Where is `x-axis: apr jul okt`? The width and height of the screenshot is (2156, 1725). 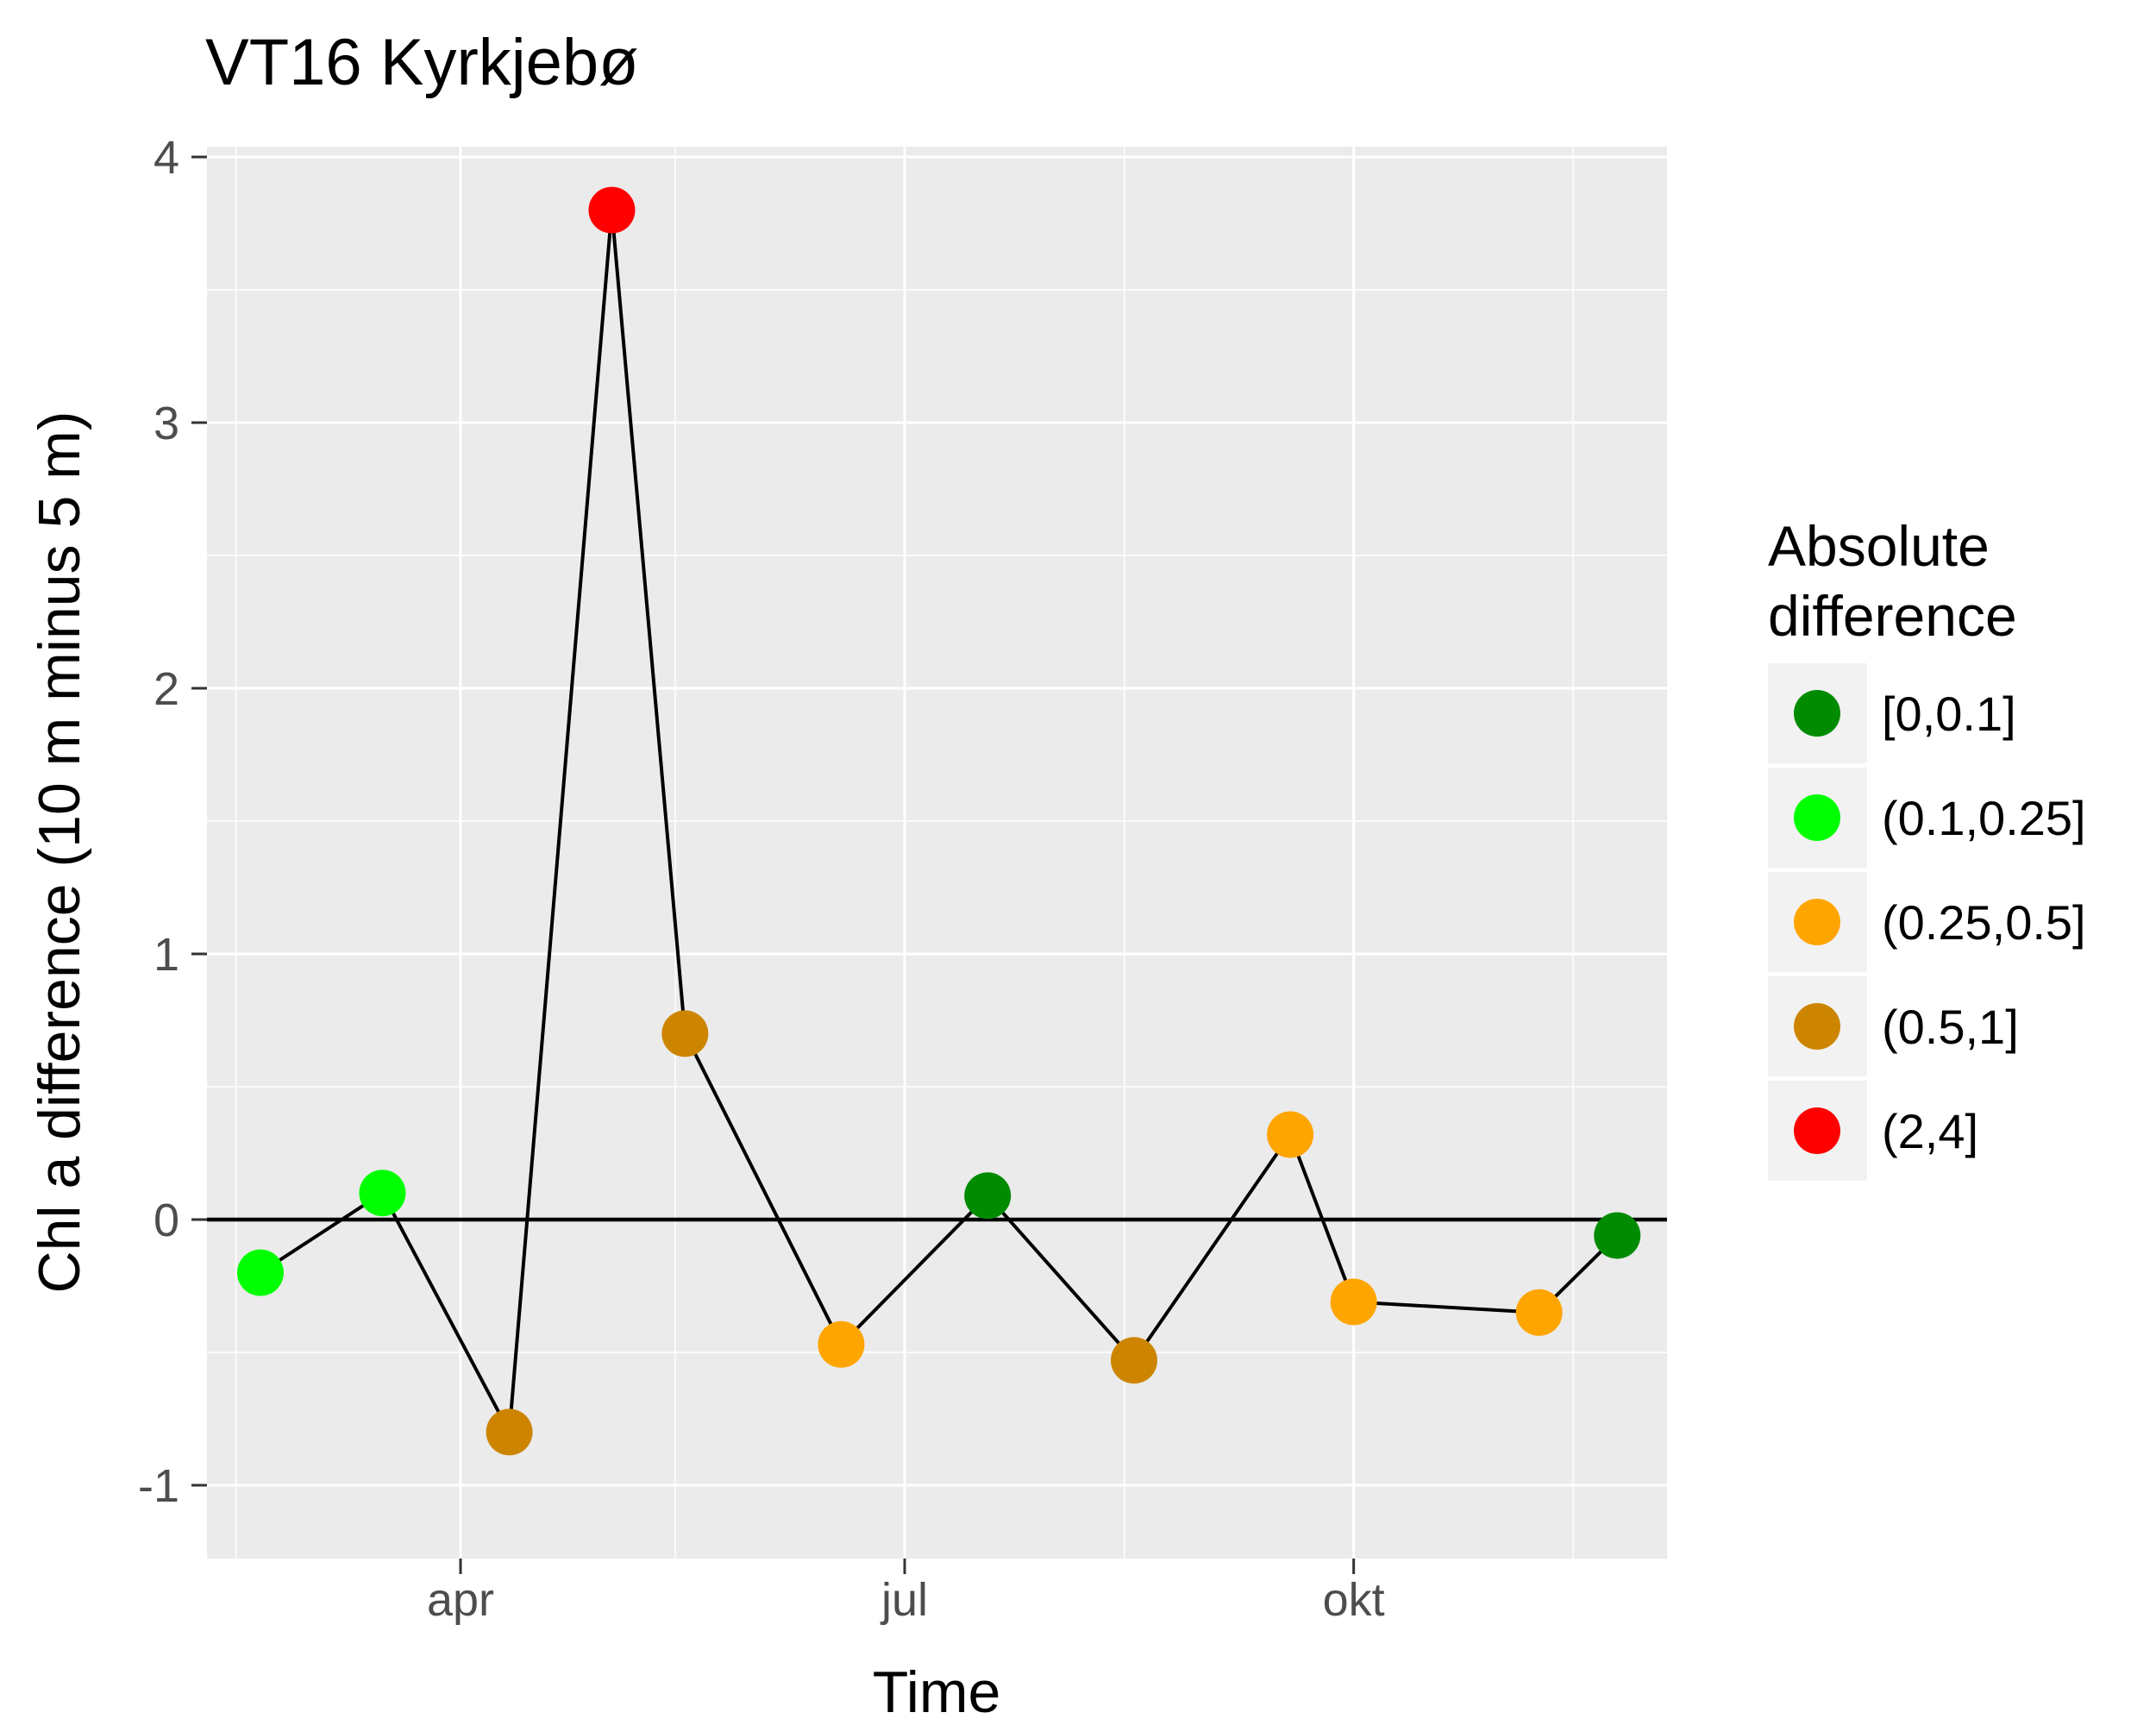
x-axis: apr jul okt is located at coordinates (906, 1593).